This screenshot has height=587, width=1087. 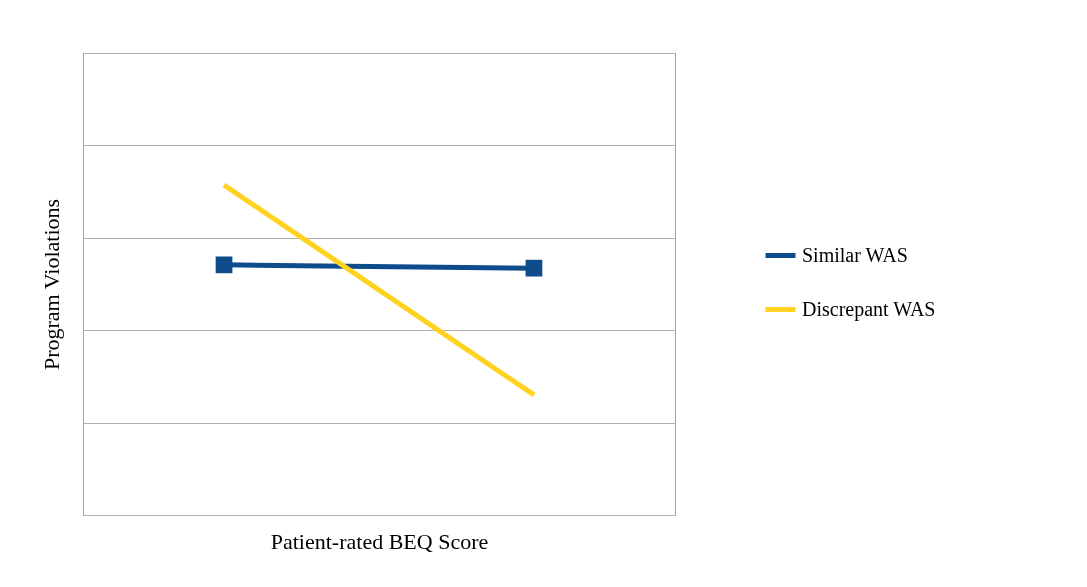 What do you see at coordinates (855, 254) in the screenshot?
I see `legend-label: Similar WAS` at bounding box center [855, 254].